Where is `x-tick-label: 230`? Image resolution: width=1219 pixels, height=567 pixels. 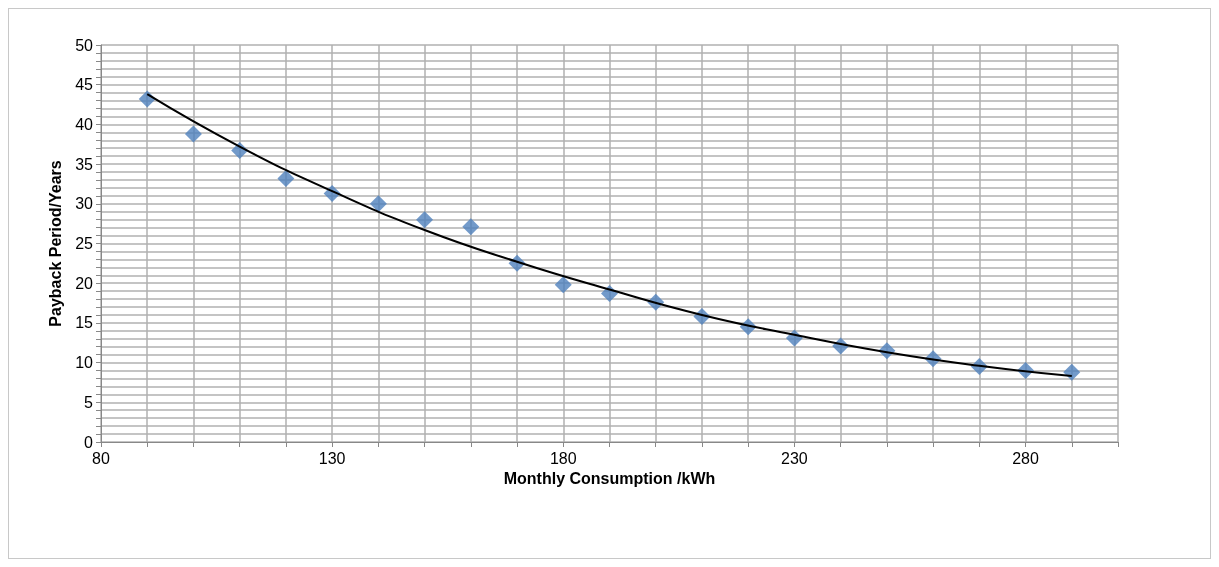
x-tick-label: 230 is located at coordinates (794, 458).